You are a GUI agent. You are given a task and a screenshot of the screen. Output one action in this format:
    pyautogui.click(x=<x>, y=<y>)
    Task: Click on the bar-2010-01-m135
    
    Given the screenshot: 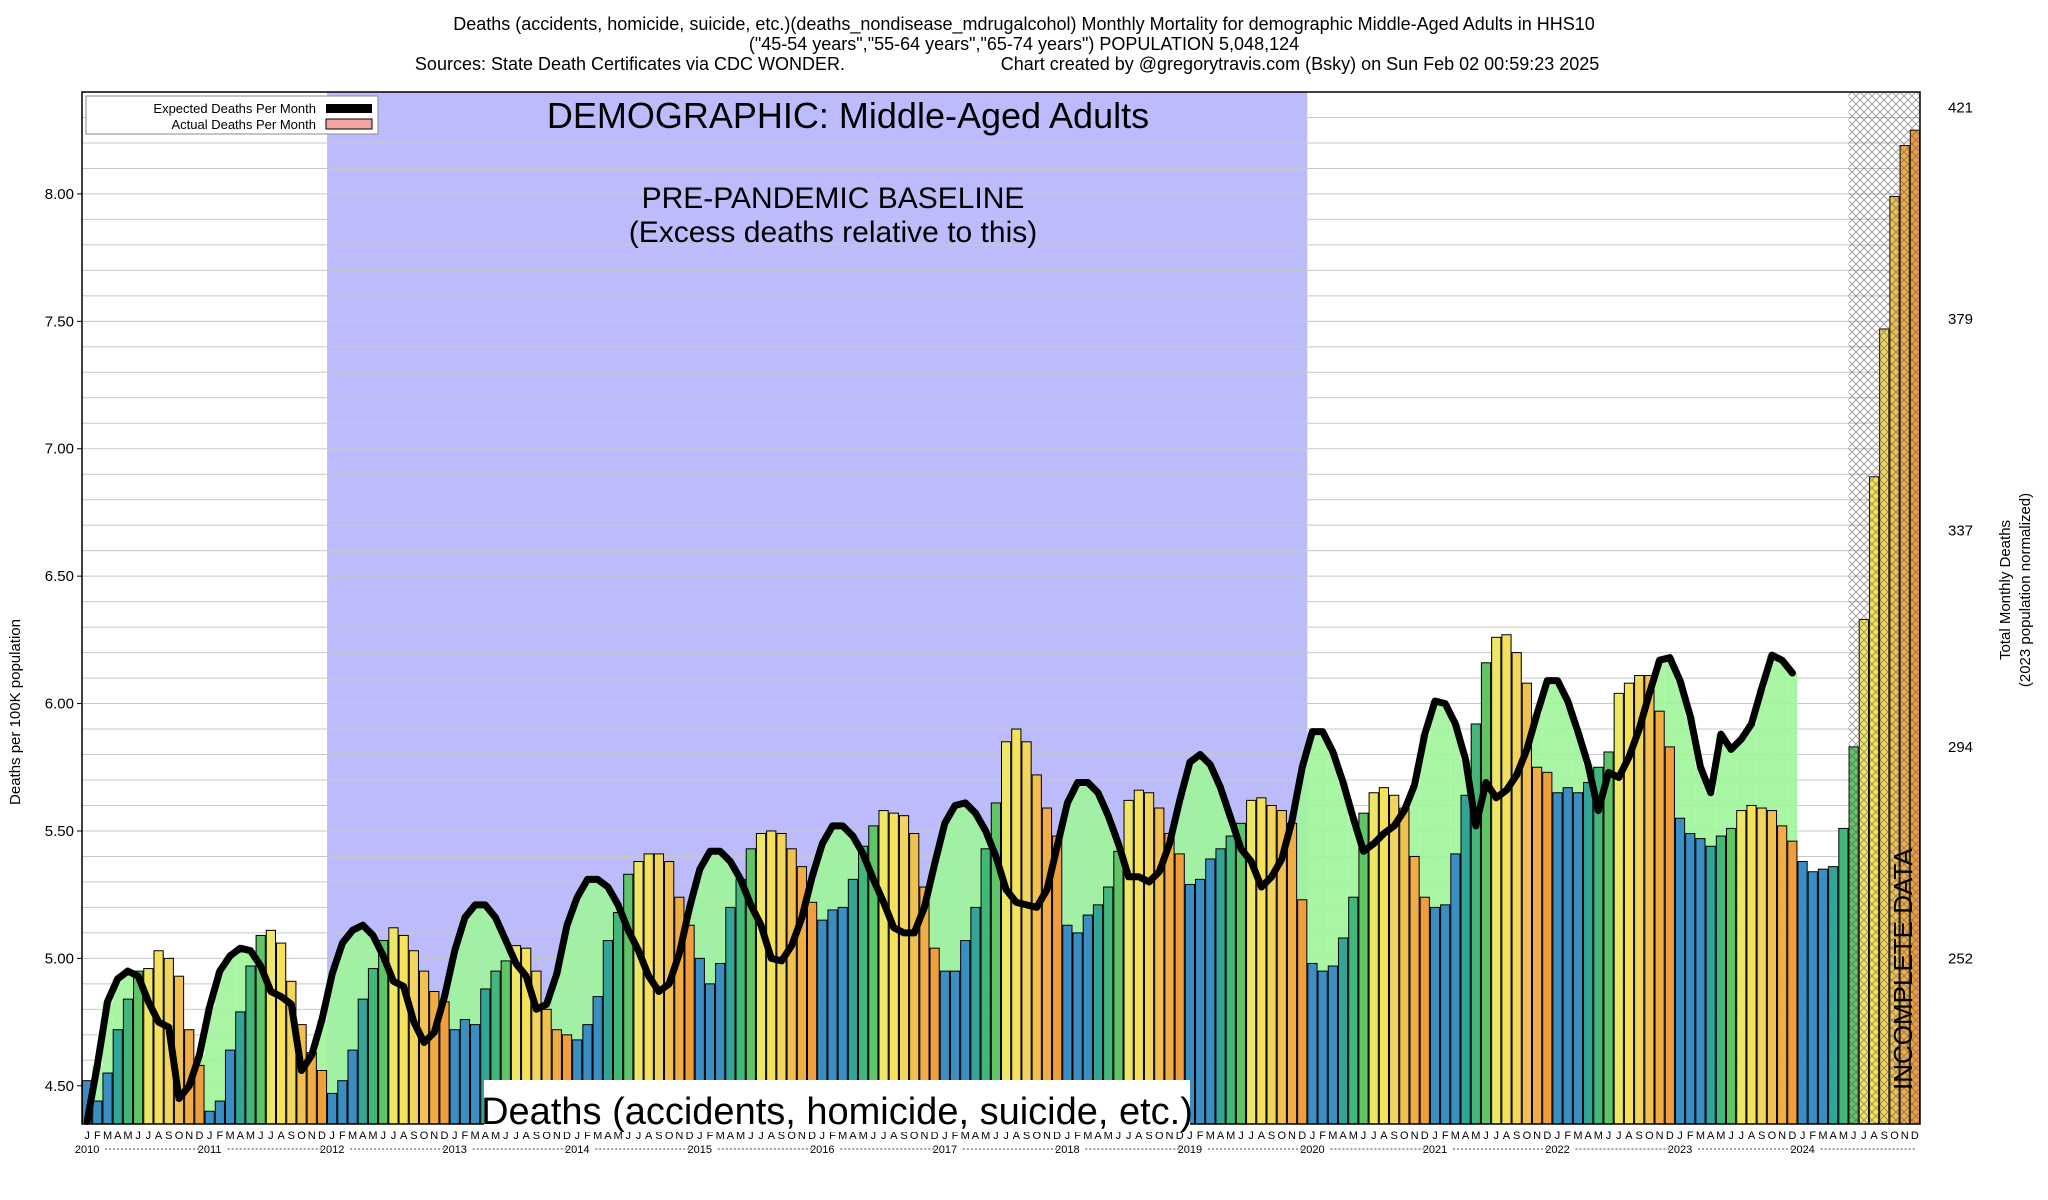 What is the action you would take?
    pyautogui.click(x=1465, y=959)
    